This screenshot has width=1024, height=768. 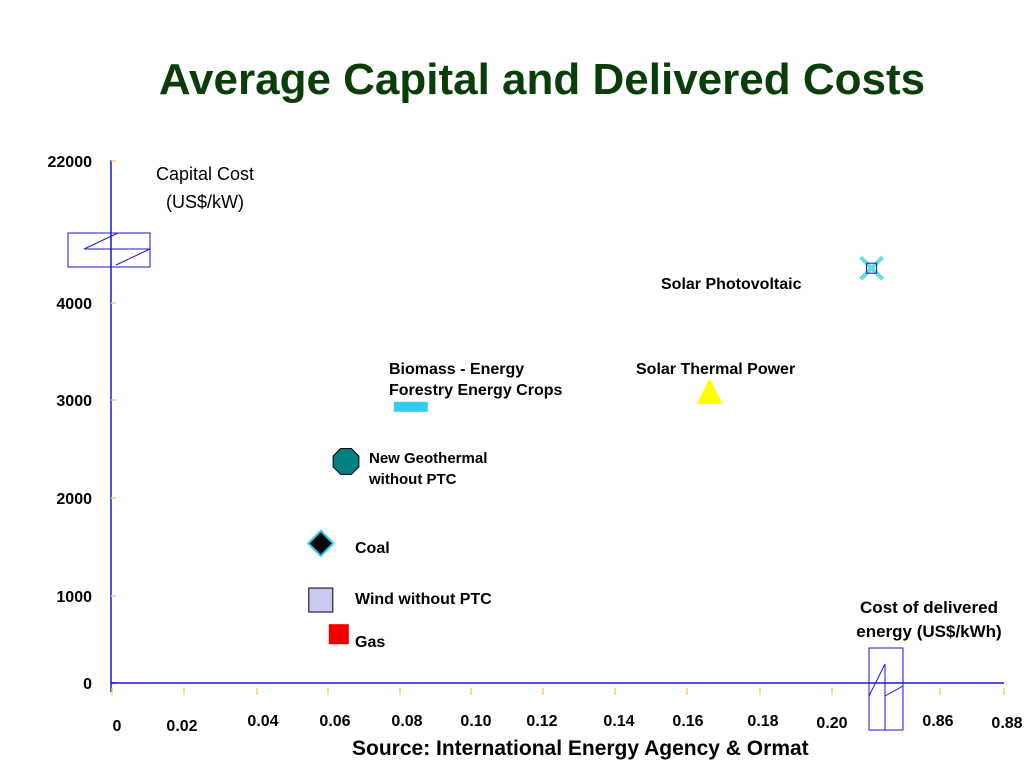 What do you see at coordinates (117, 726) in the screenshot?
I see `x-tick-label: 0` at bounding box center [117, 726].